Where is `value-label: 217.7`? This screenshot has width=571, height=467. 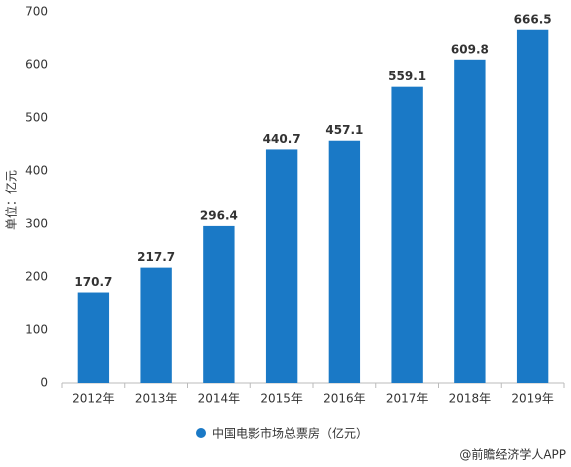 value-label: 217.7 is located at coordinates (156, 257).